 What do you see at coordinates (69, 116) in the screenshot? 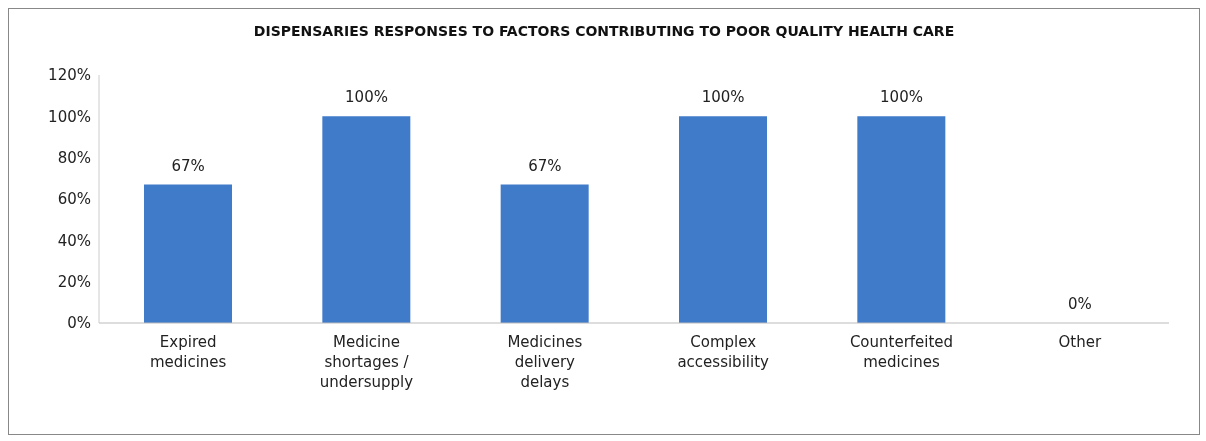
I see `y-tick-label: 100%` at bounding box center [69, 116].